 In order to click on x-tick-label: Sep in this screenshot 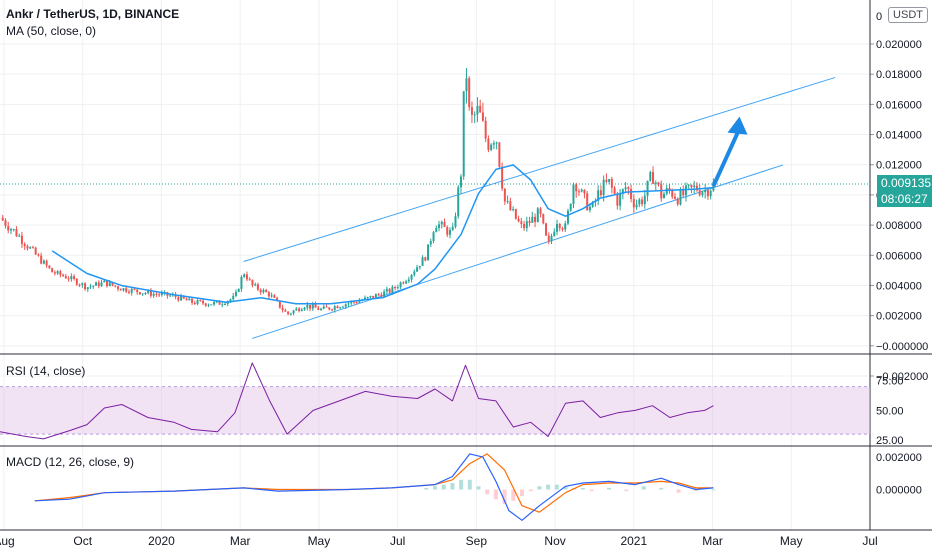, I will do `click(477, 541)`.